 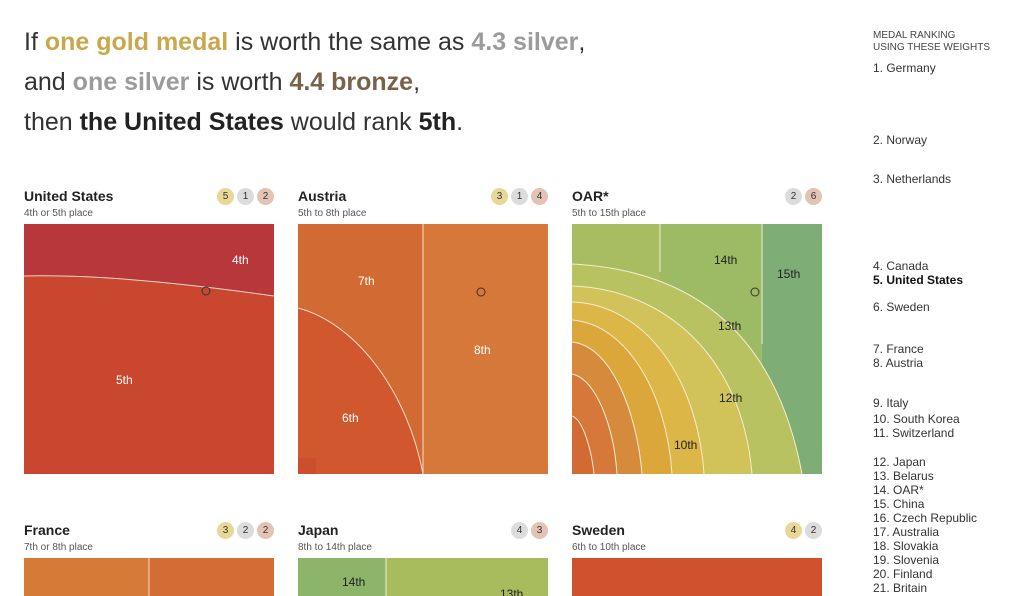 I want to click on ranking-item: 12. Japan, so click(x=899, y=462).